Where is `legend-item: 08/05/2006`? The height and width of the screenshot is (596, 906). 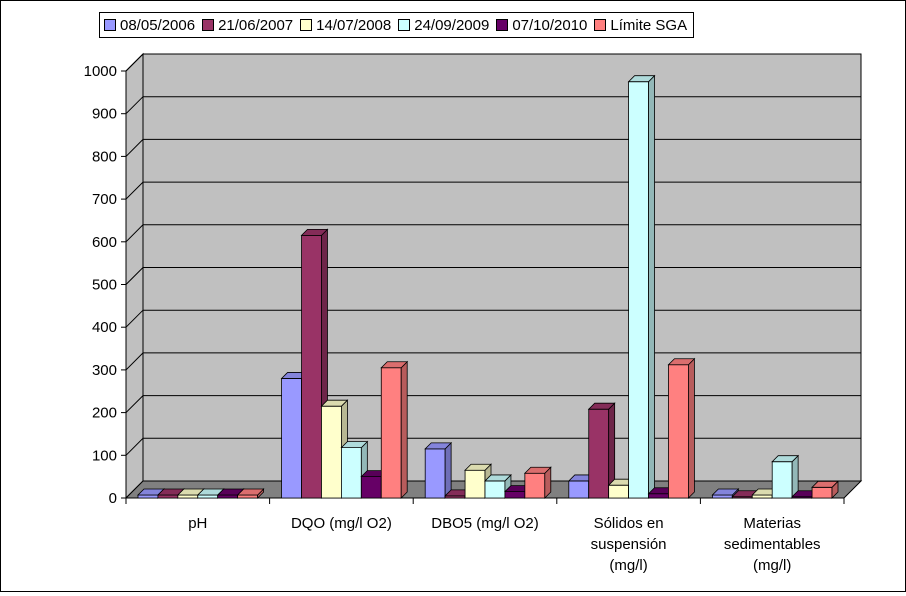
legend-item: 08/05/2006 is located at coordinates (149, 25).